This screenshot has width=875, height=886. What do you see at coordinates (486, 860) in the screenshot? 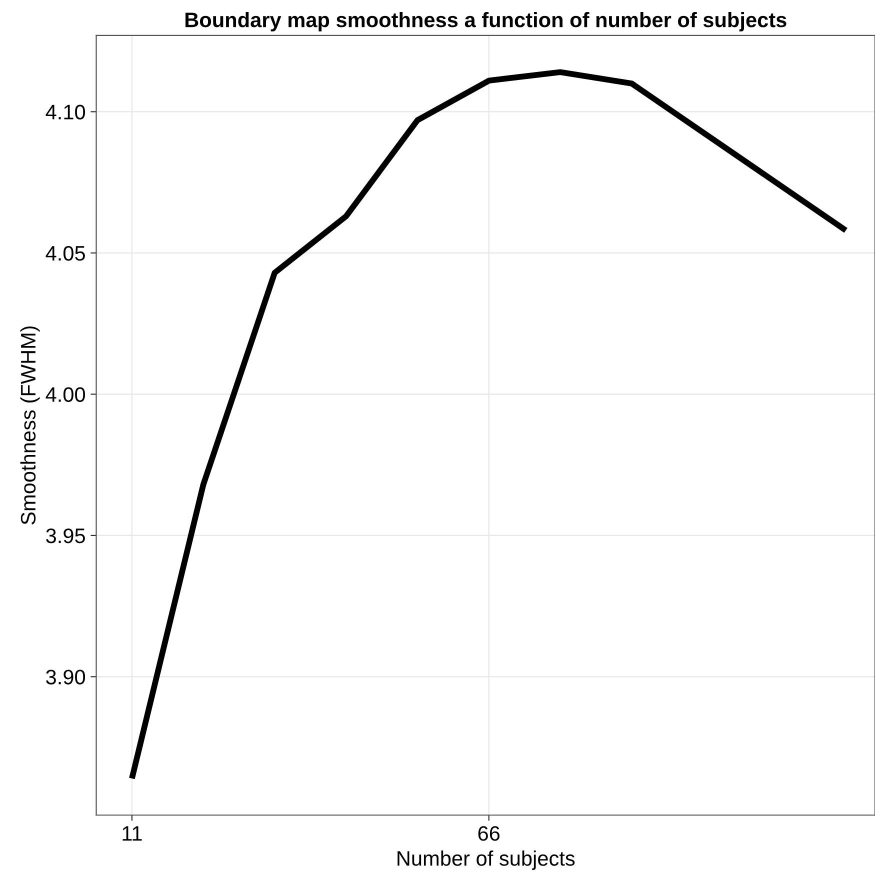
I see `x-axis-title: Number of subjects` at bounding box center [486, 860].